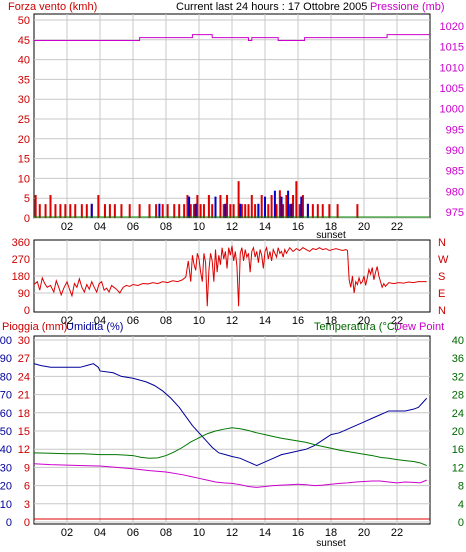 The width and height of the screenshot is (466, 552). What do you see at coordinates (455, 151) in the screenshot?
I see `pressure-tick-label: 990` at bounding box center [455, 151].